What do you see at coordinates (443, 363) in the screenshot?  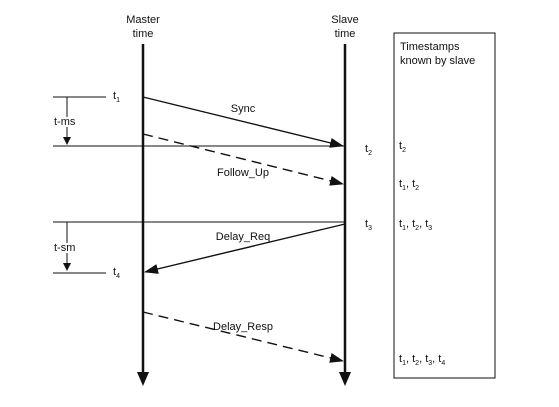 I see `timestamp-subscript: 4` at bounding box center [443, 363].